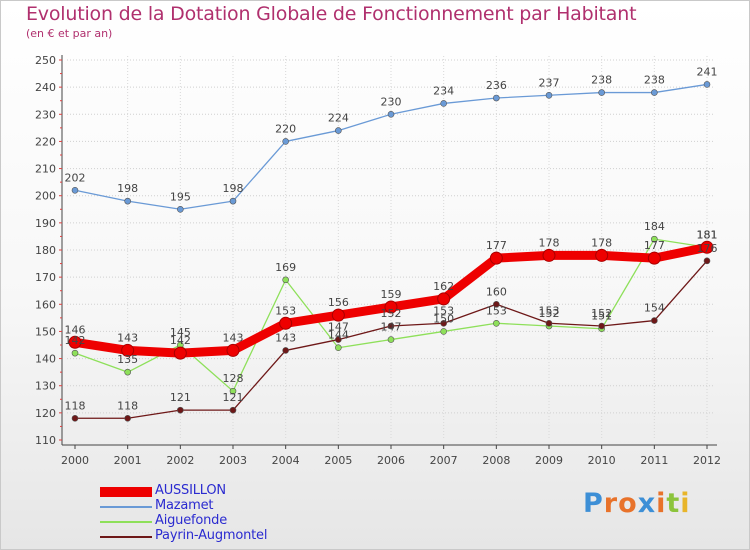 The width and height of the screenshot is (750, 550). I want to click on logo-letter: t, so click(673, 503).